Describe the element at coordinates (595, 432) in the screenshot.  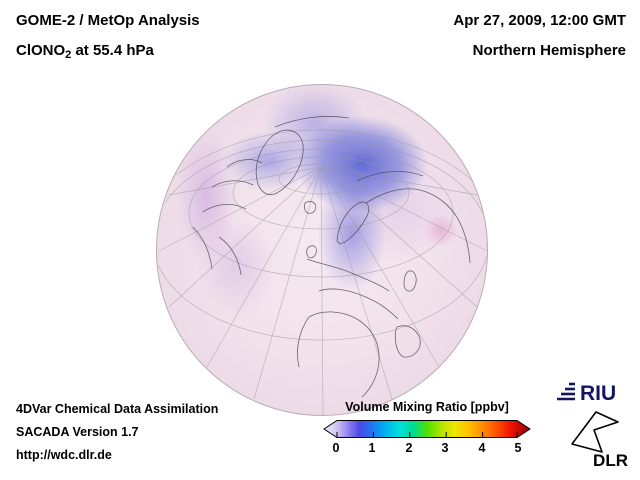
I see `dlr-bird-icon` at that location.